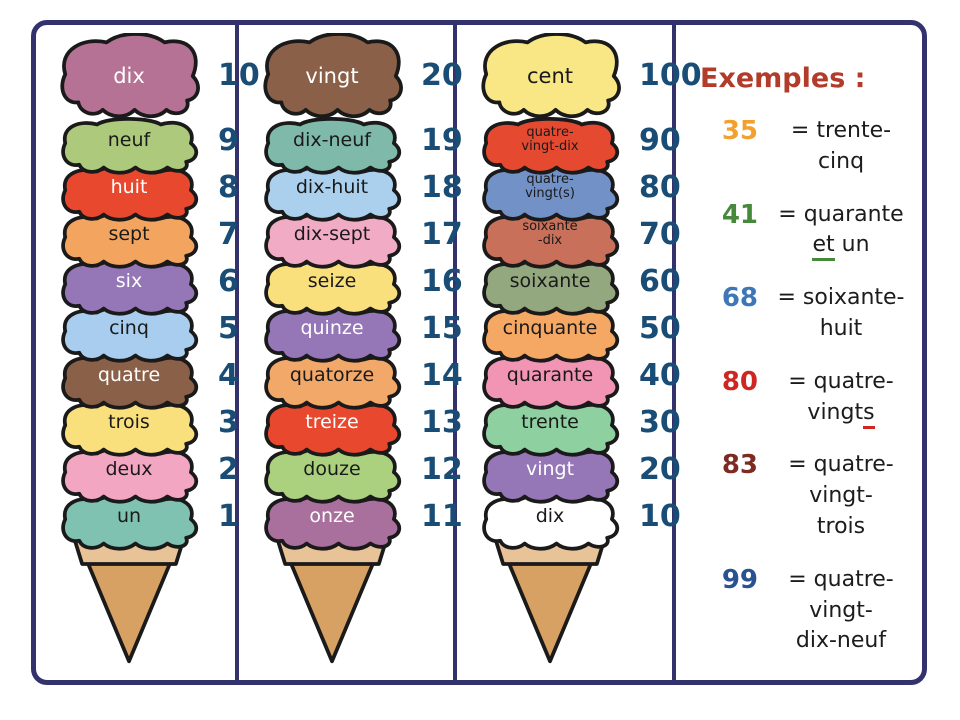 Image resolution: width=960 pixels, height=720 pixels. What do you see at coordinates (841, 214) in the screenshot?
I see `example-word: = quarante` at bounding box center [841, 214].